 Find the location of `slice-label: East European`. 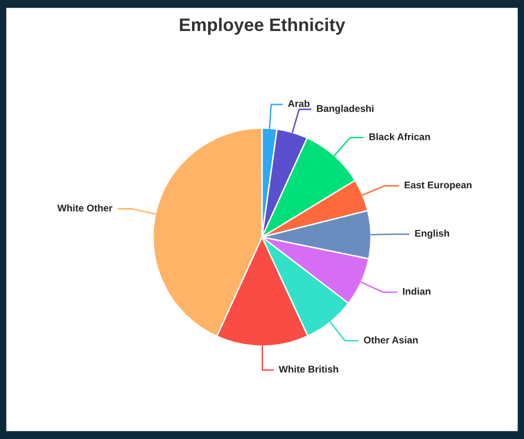

slice-label: East European is located at coordinates (438, 186).